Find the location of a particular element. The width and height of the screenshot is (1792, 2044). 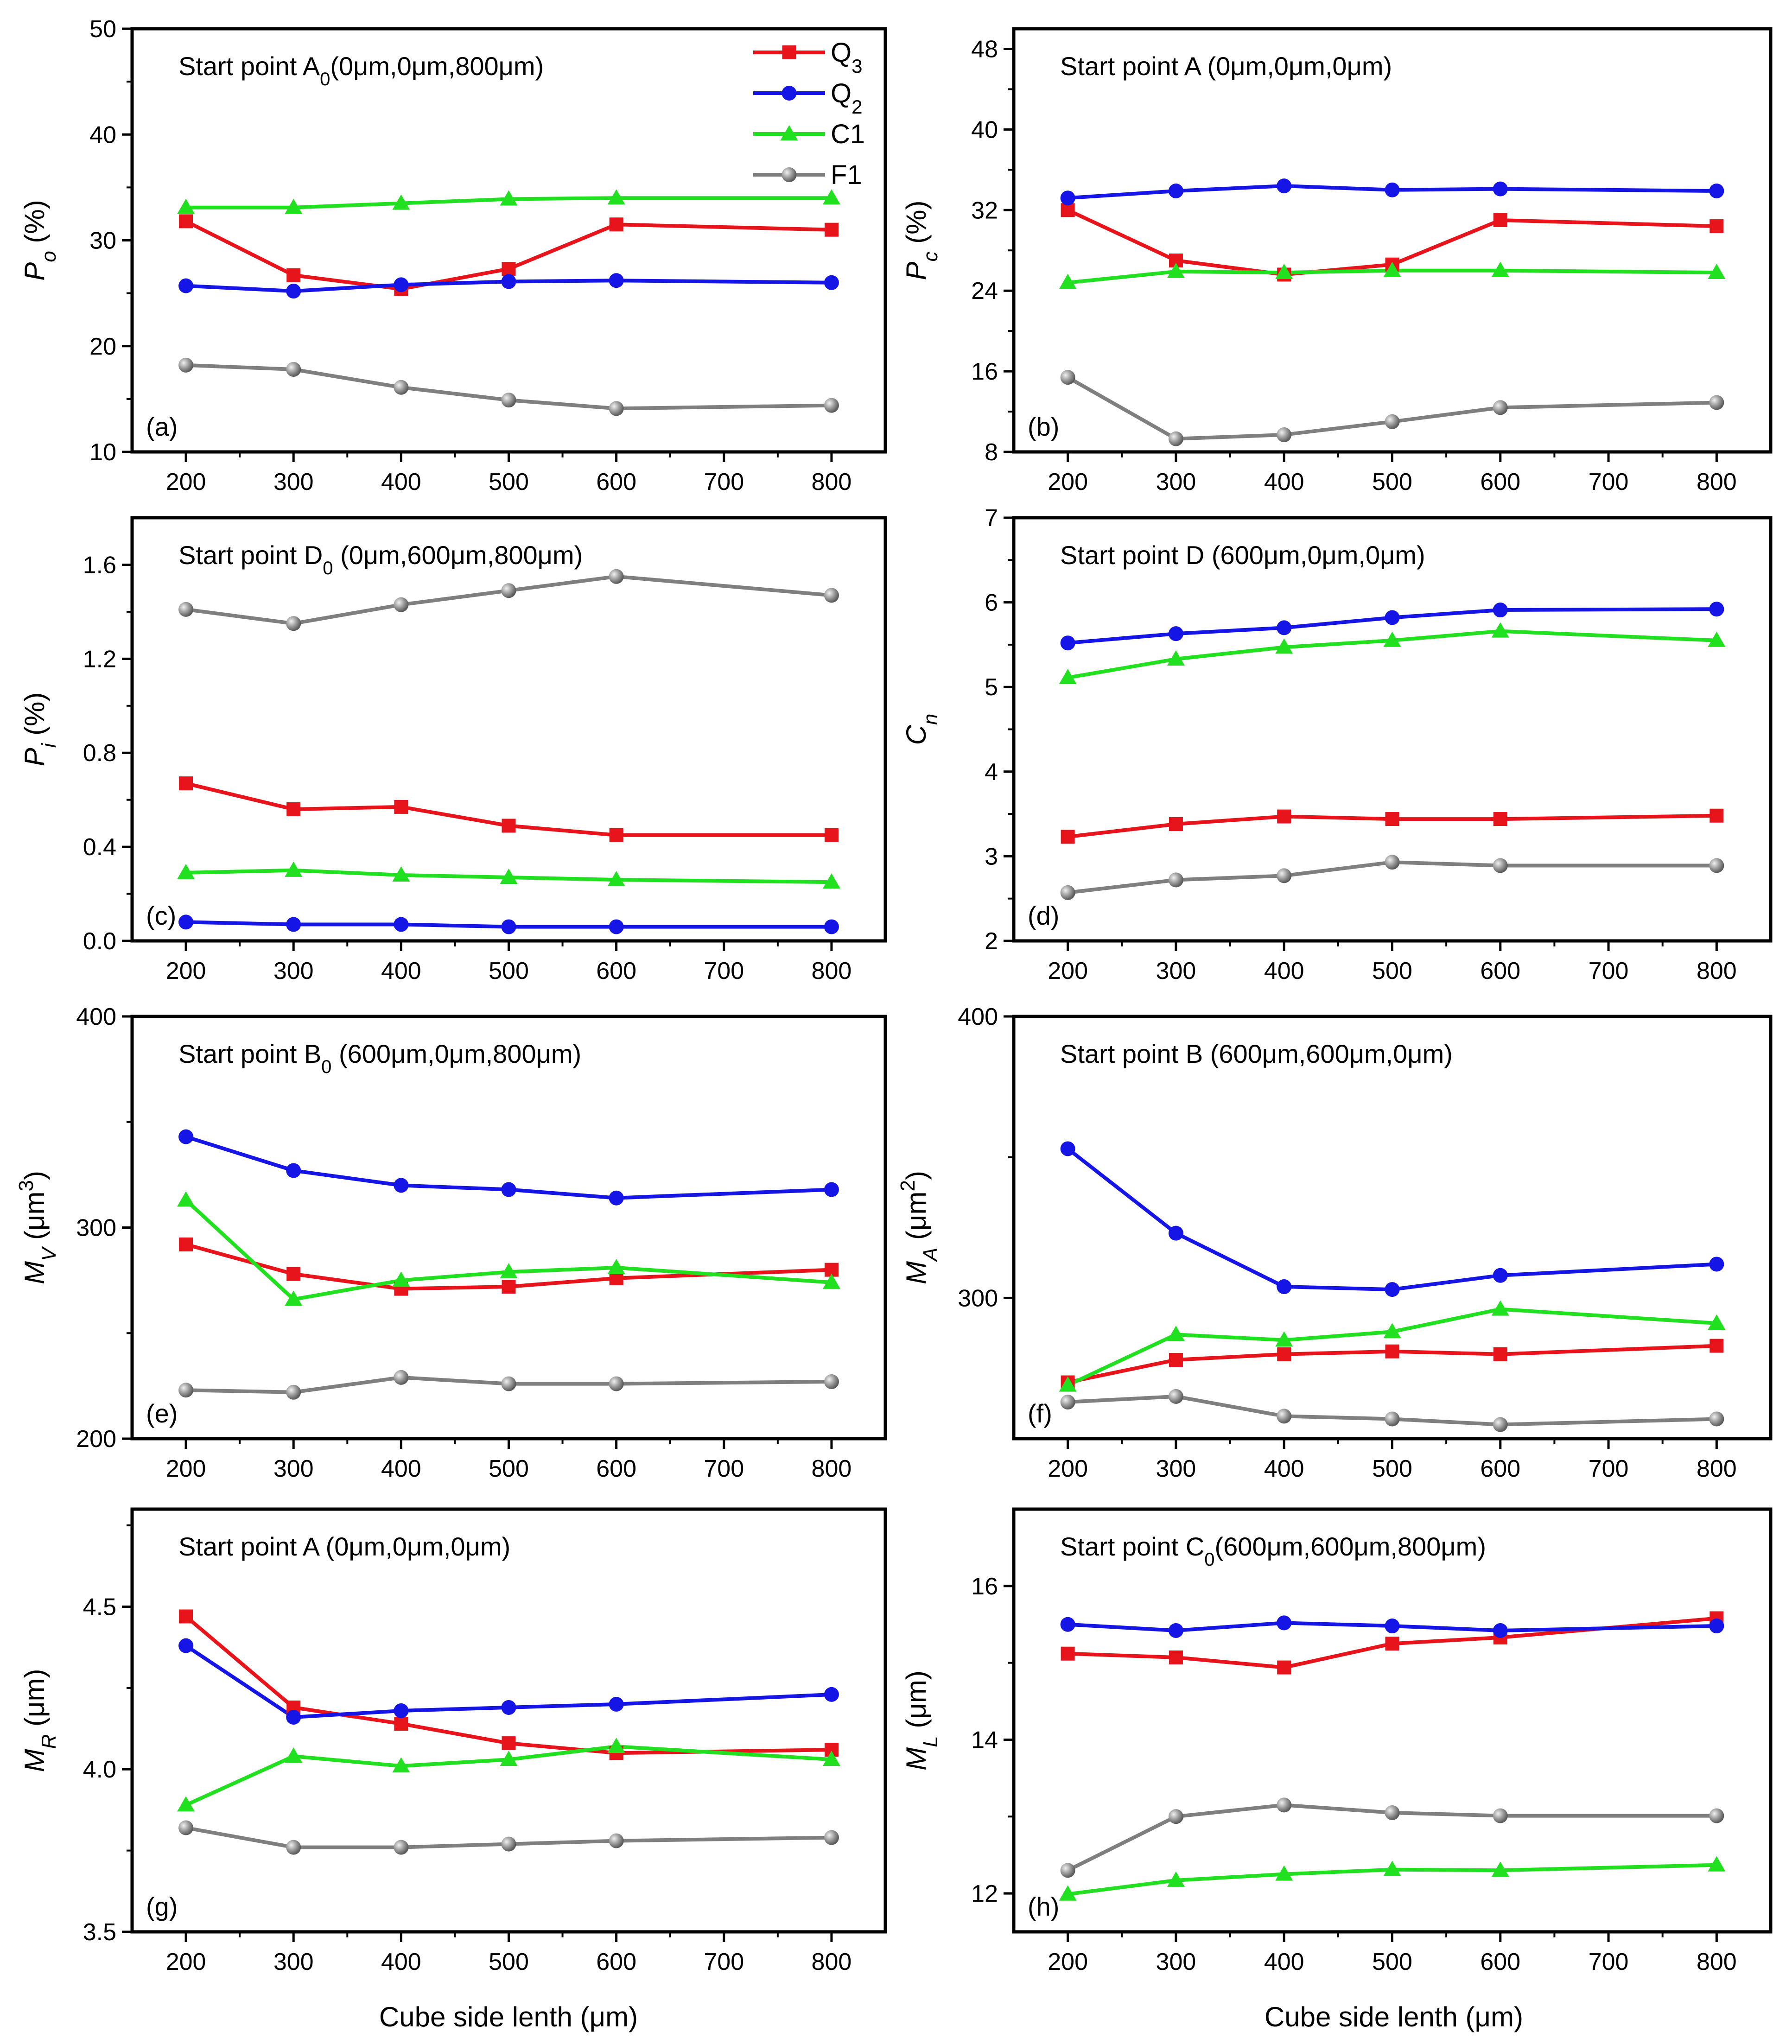

y-axis-label: MR (μm) is located at coordinates (40, 1720).